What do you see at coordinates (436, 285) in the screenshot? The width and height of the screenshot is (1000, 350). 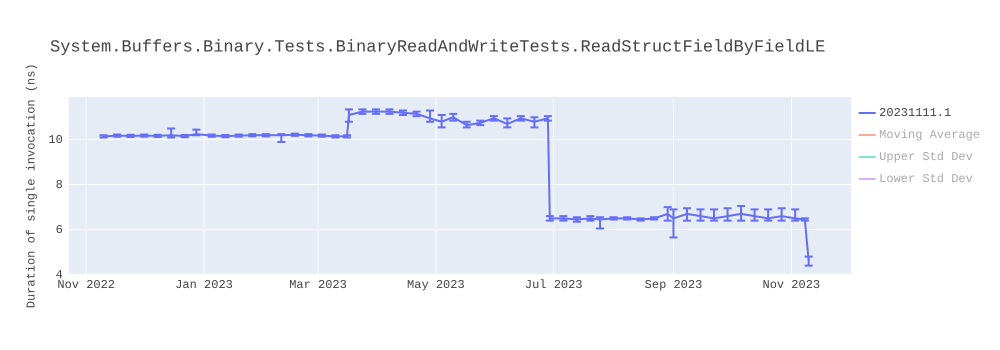 I see `x-tick-label: May 2023` at bounding box center [436, 285].